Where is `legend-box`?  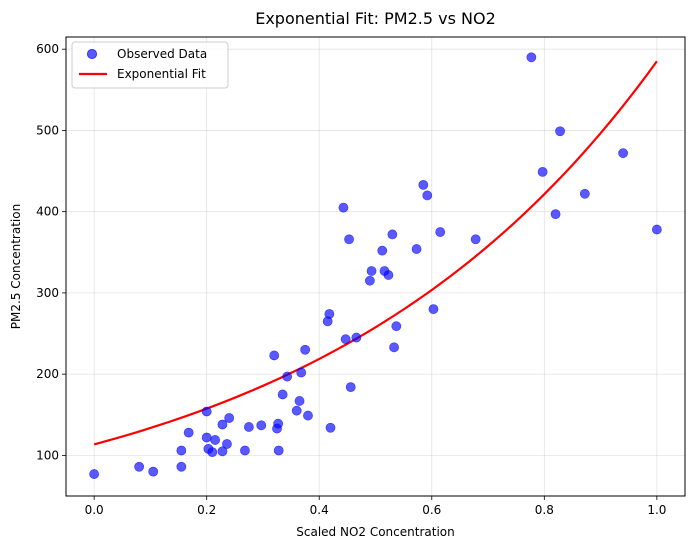 legend-box is located at coordinates (150, 65).